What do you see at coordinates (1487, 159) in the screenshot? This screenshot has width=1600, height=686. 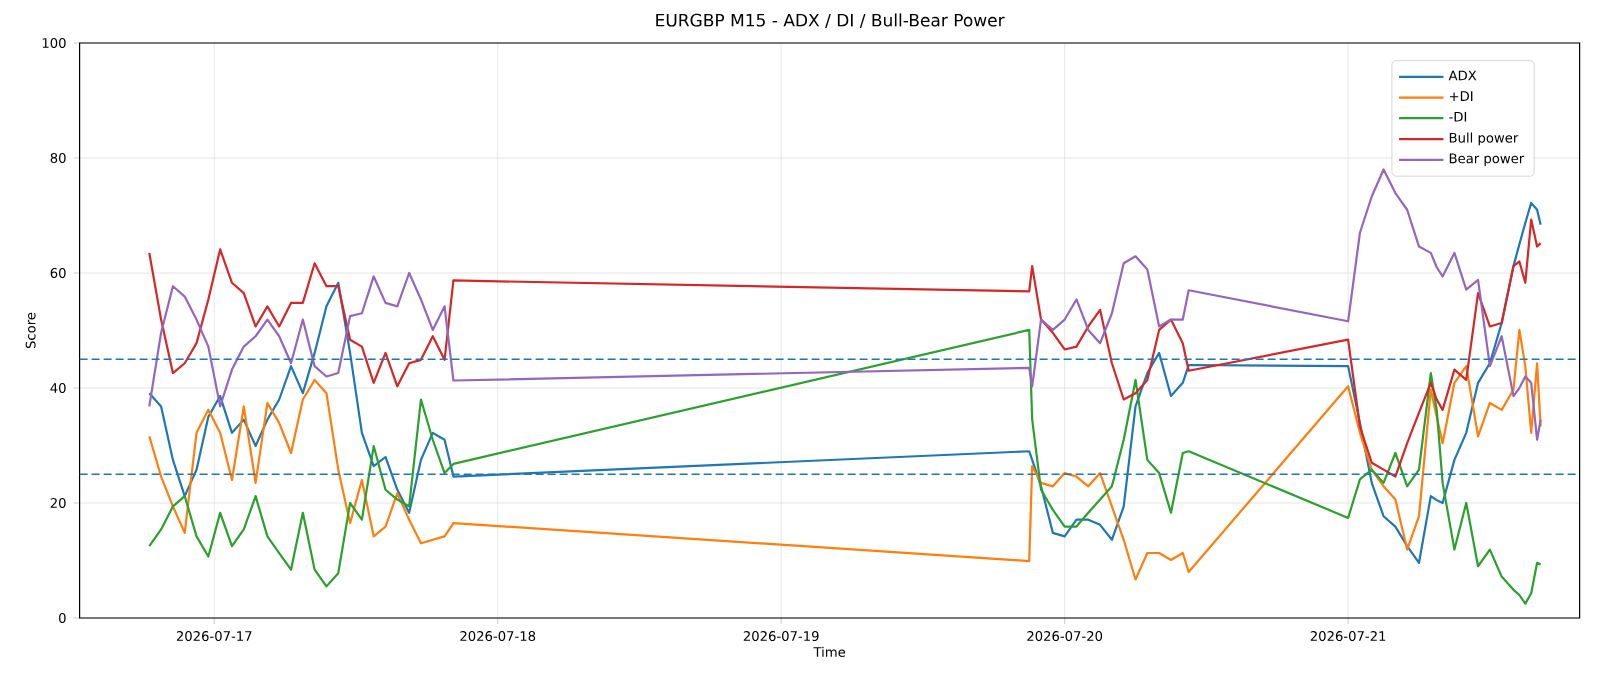 I see `legend-label: Bear power` at bounding box center [1487, 159].